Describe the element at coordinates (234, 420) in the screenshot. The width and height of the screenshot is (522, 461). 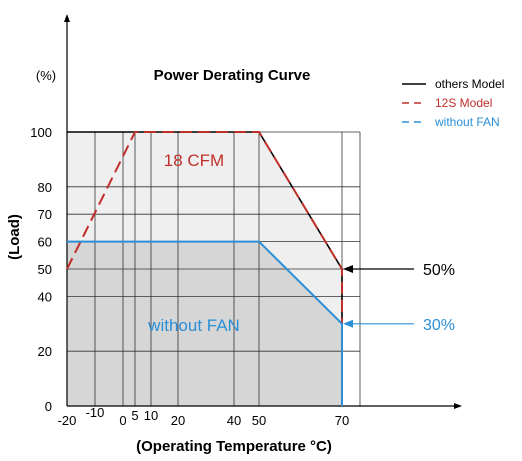
I see `x-tick-label: 40` at that location.